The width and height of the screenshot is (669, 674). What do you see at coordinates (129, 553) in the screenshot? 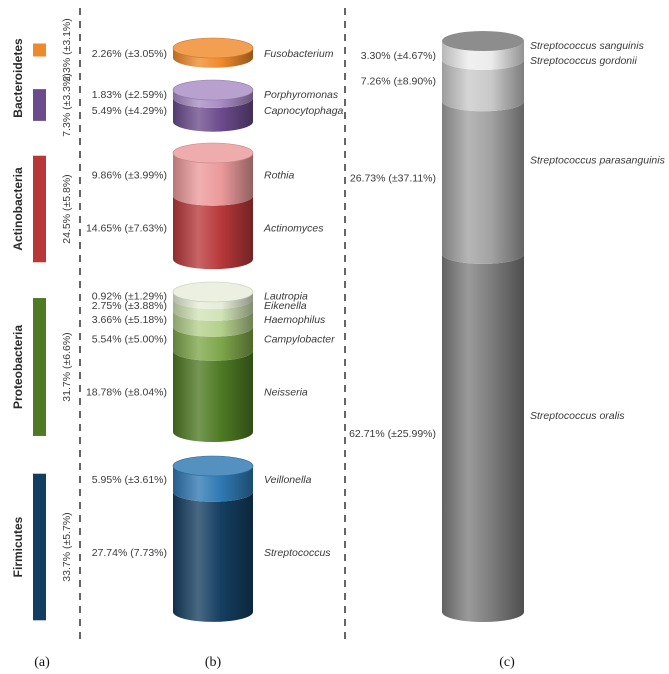
I see `genus-percent-label: 27.74% (7.73%)` at bounding box center [129, 553].